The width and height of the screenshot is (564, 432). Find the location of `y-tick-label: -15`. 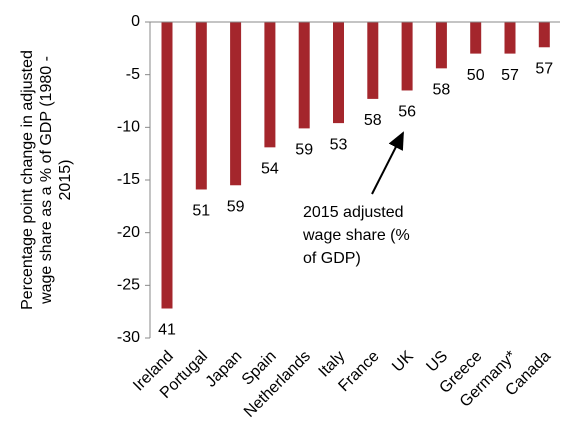

y-tick-label: -15 is located at coordinates (128, 179).